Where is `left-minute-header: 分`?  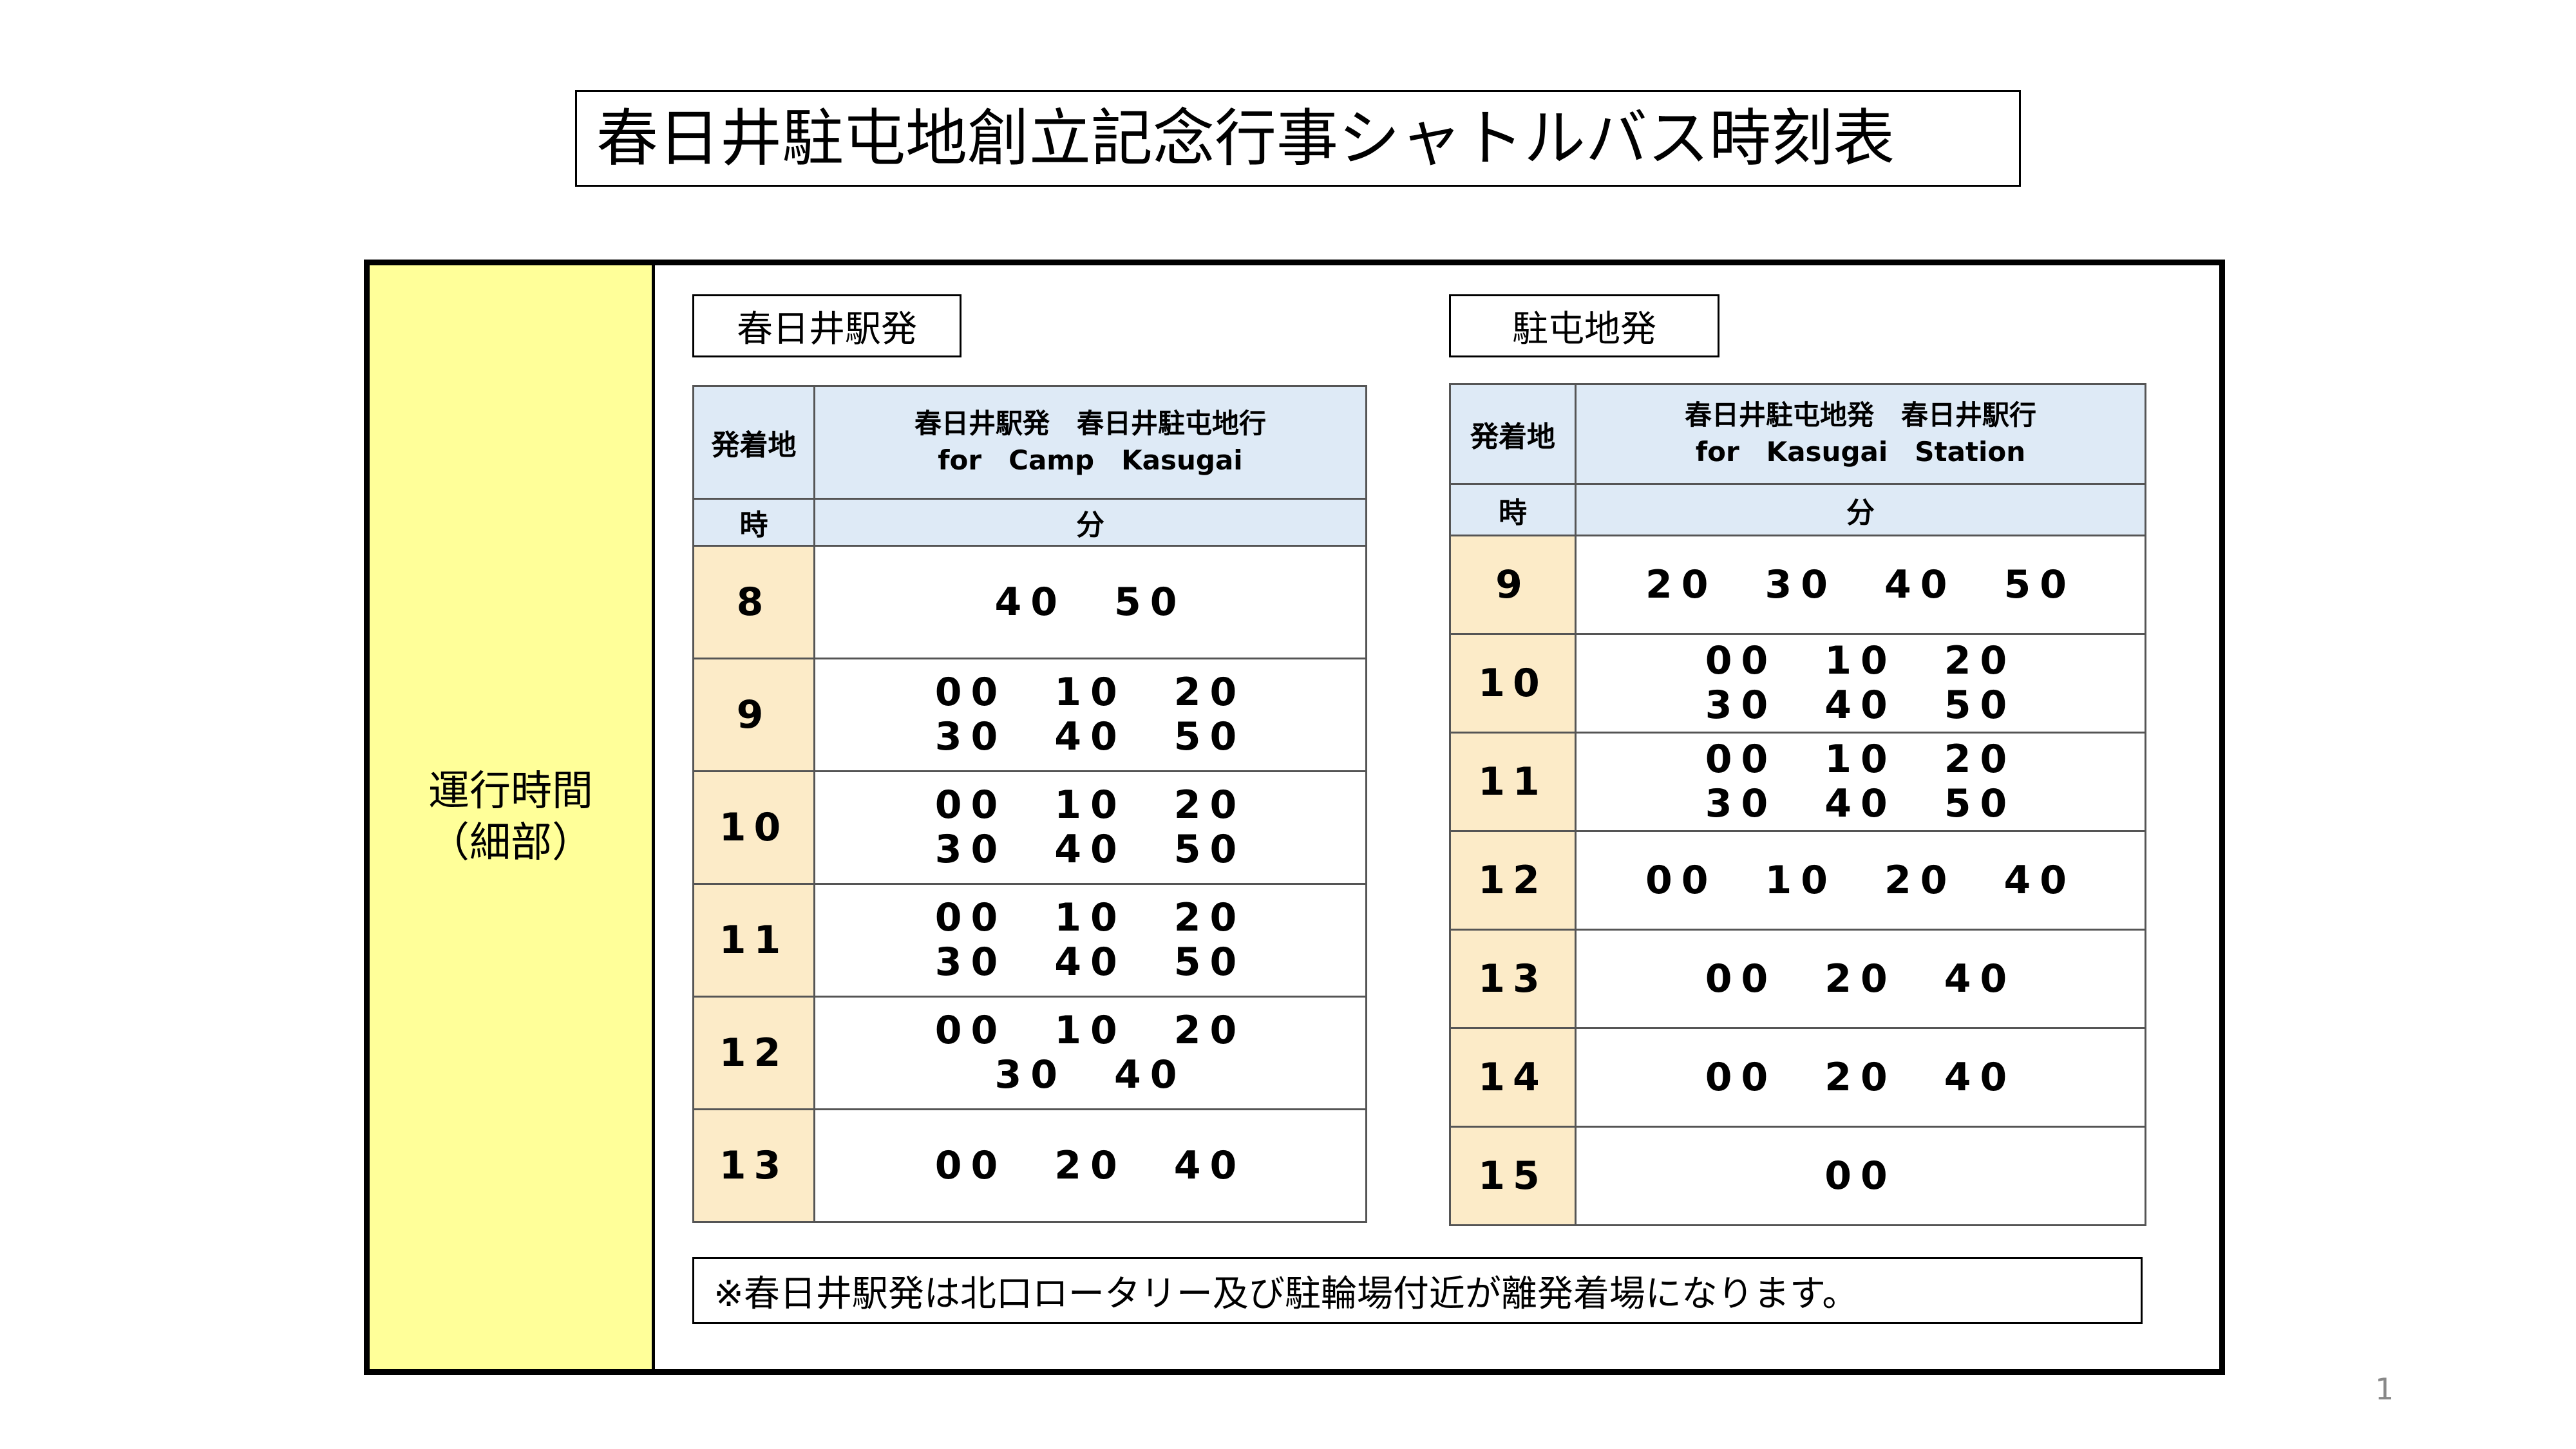
left-minute-header: 分 is located at coordinates (1090, 522).